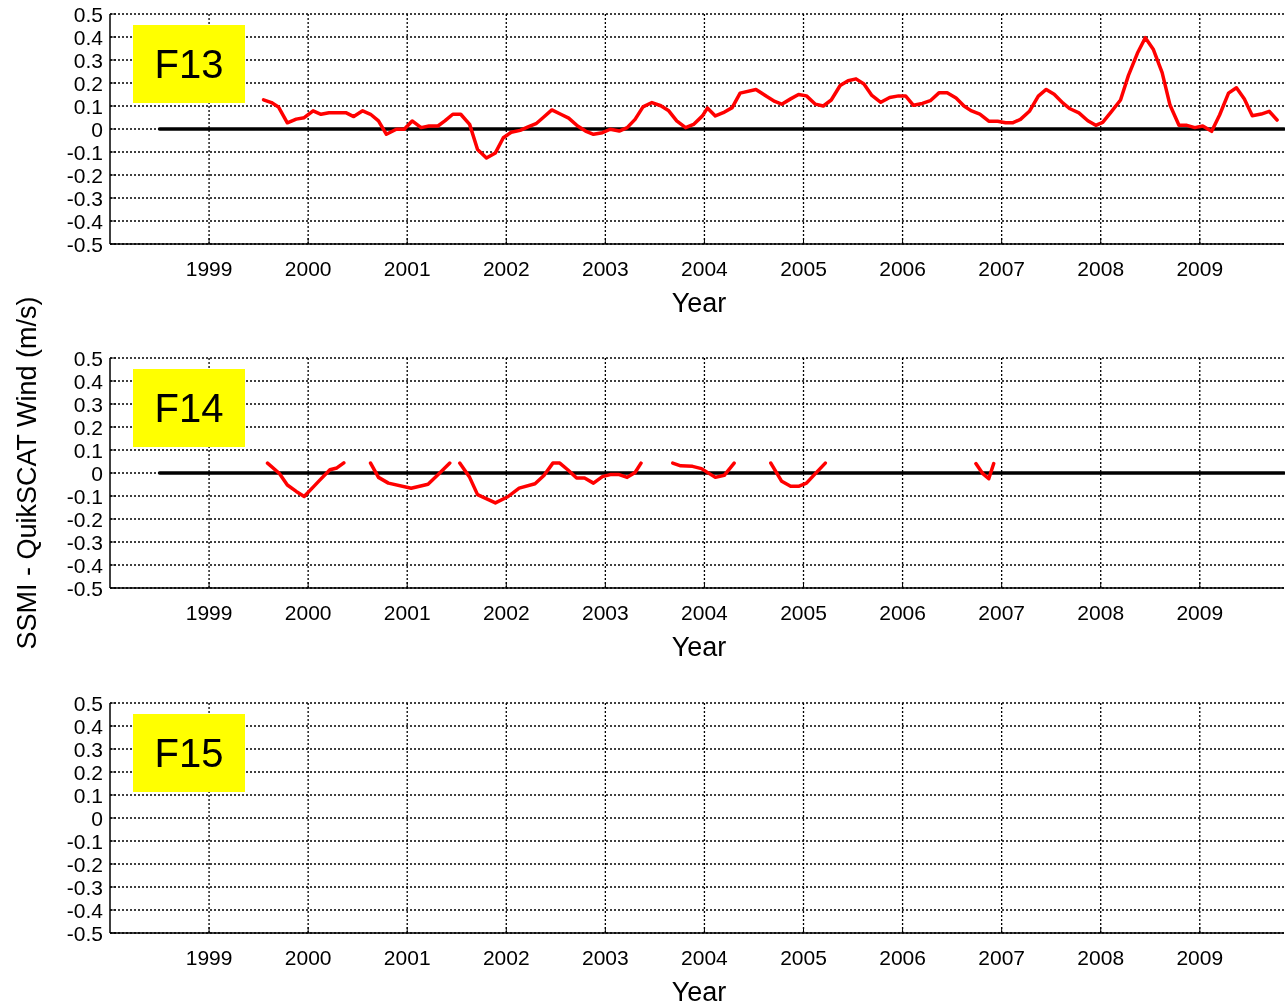 The image size is (1285, 1006). I want to click on annotation: F14, so click(189, 408).